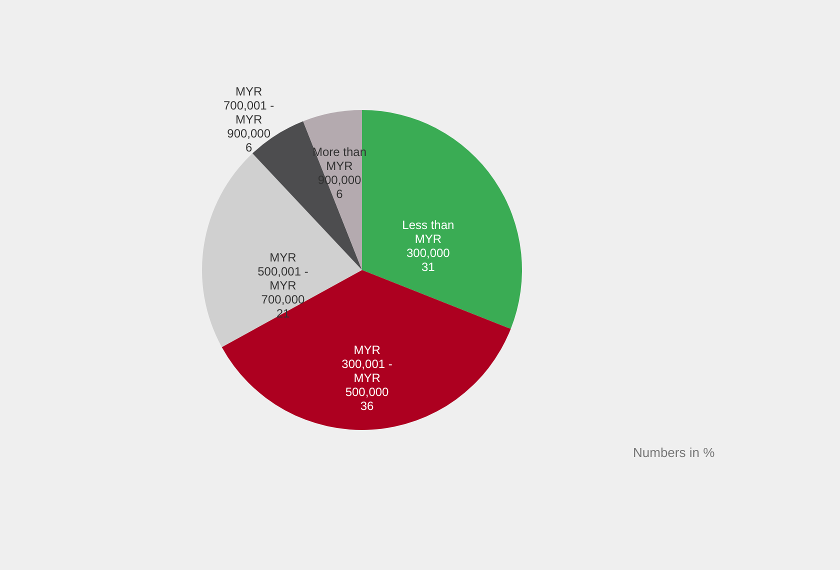 The width and height of the screenshot is (840, 570). I want to click on data-label: 36, so click(367, 405).